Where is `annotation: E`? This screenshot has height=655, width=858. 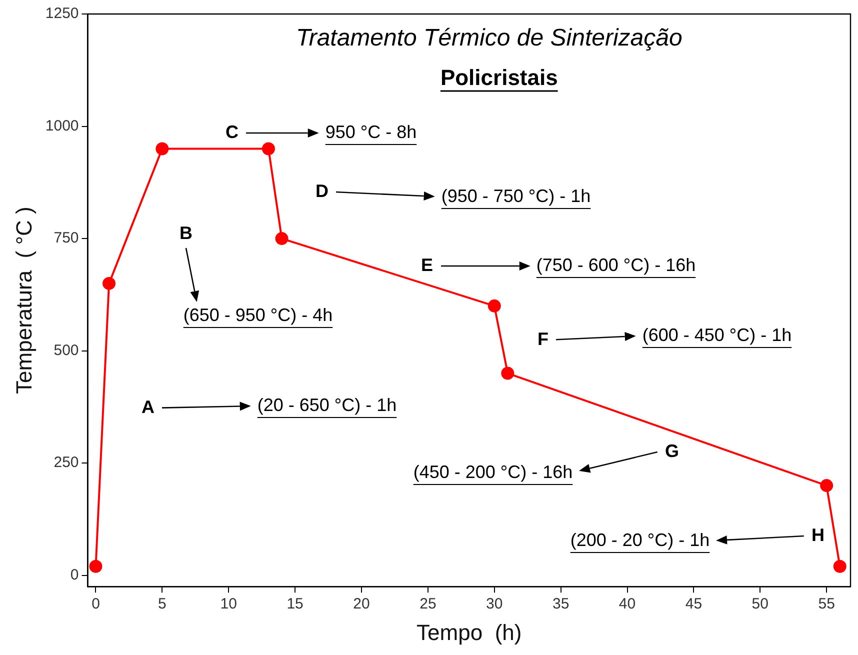
annotation: E is located at coordinates (427, 264).